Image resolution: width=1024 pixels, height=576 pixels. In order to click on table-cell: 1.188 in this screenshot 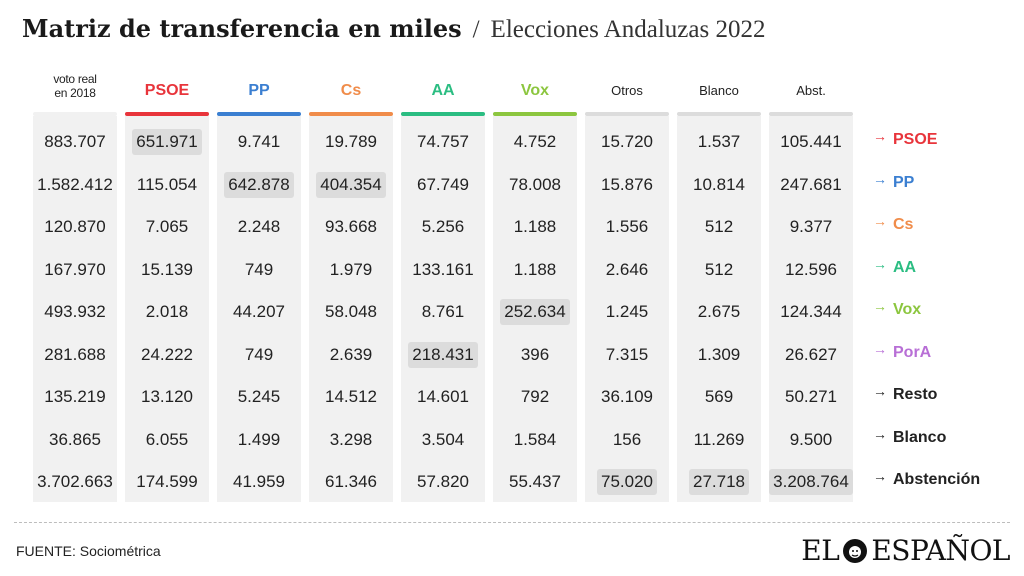, I will do `click(535, 227)`.